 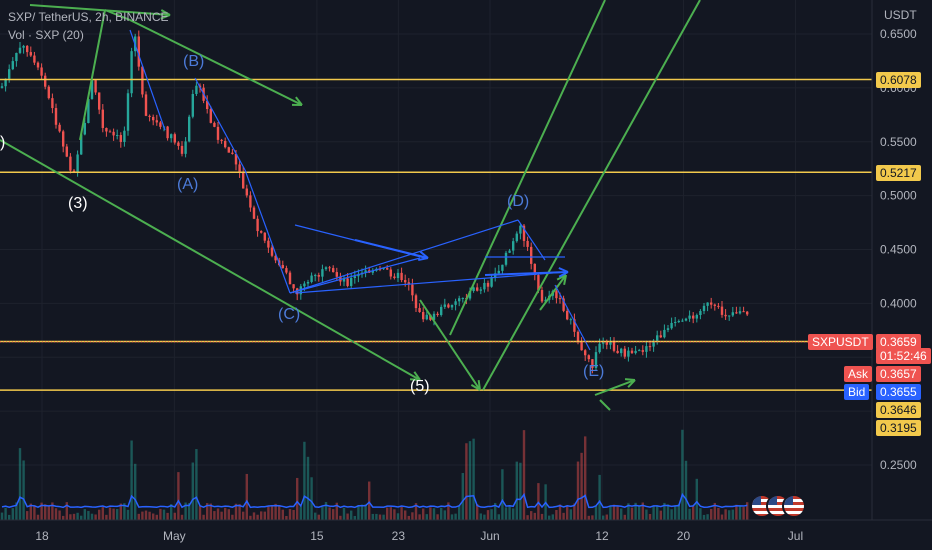 What do you see at coordinates (778, 506) in the screenshot?
I see `event-flags` at bounding box center [778, 506].